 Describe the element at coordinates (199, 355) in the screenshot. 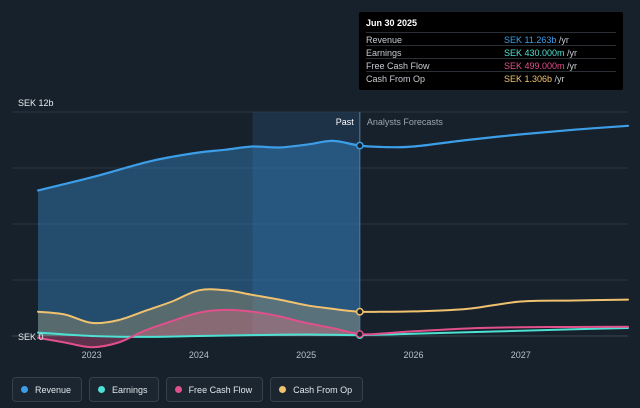

I see `x-tick-label: 2024` at that location.